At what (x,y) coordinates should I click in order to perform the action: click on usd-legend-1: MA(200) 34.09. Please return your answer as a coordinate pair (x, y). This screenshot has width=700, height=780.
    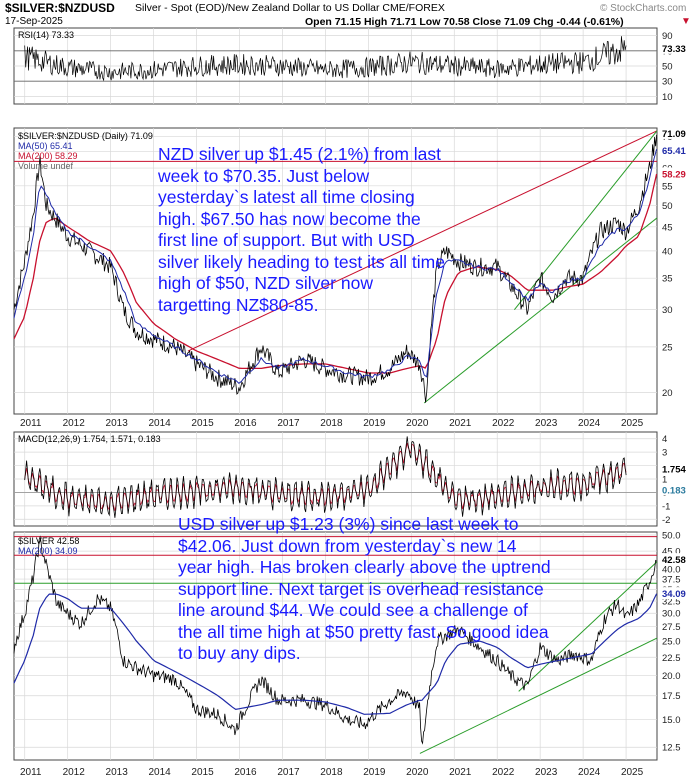
    Looking at the image, I should click on (48, 551).